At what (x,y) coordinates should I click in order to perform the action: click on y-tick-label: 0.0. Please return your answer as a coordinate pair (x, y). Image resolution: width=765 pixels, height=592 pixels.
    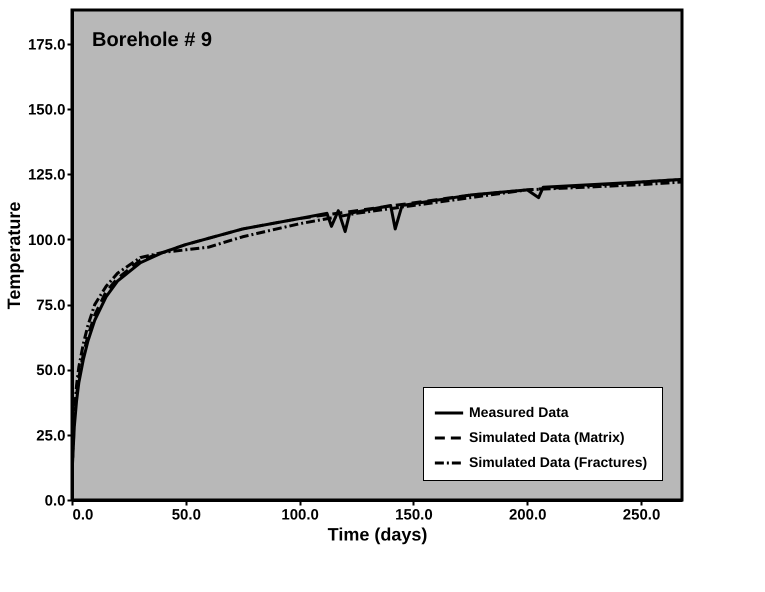
    Looking at the image, I should click on (55, 501).